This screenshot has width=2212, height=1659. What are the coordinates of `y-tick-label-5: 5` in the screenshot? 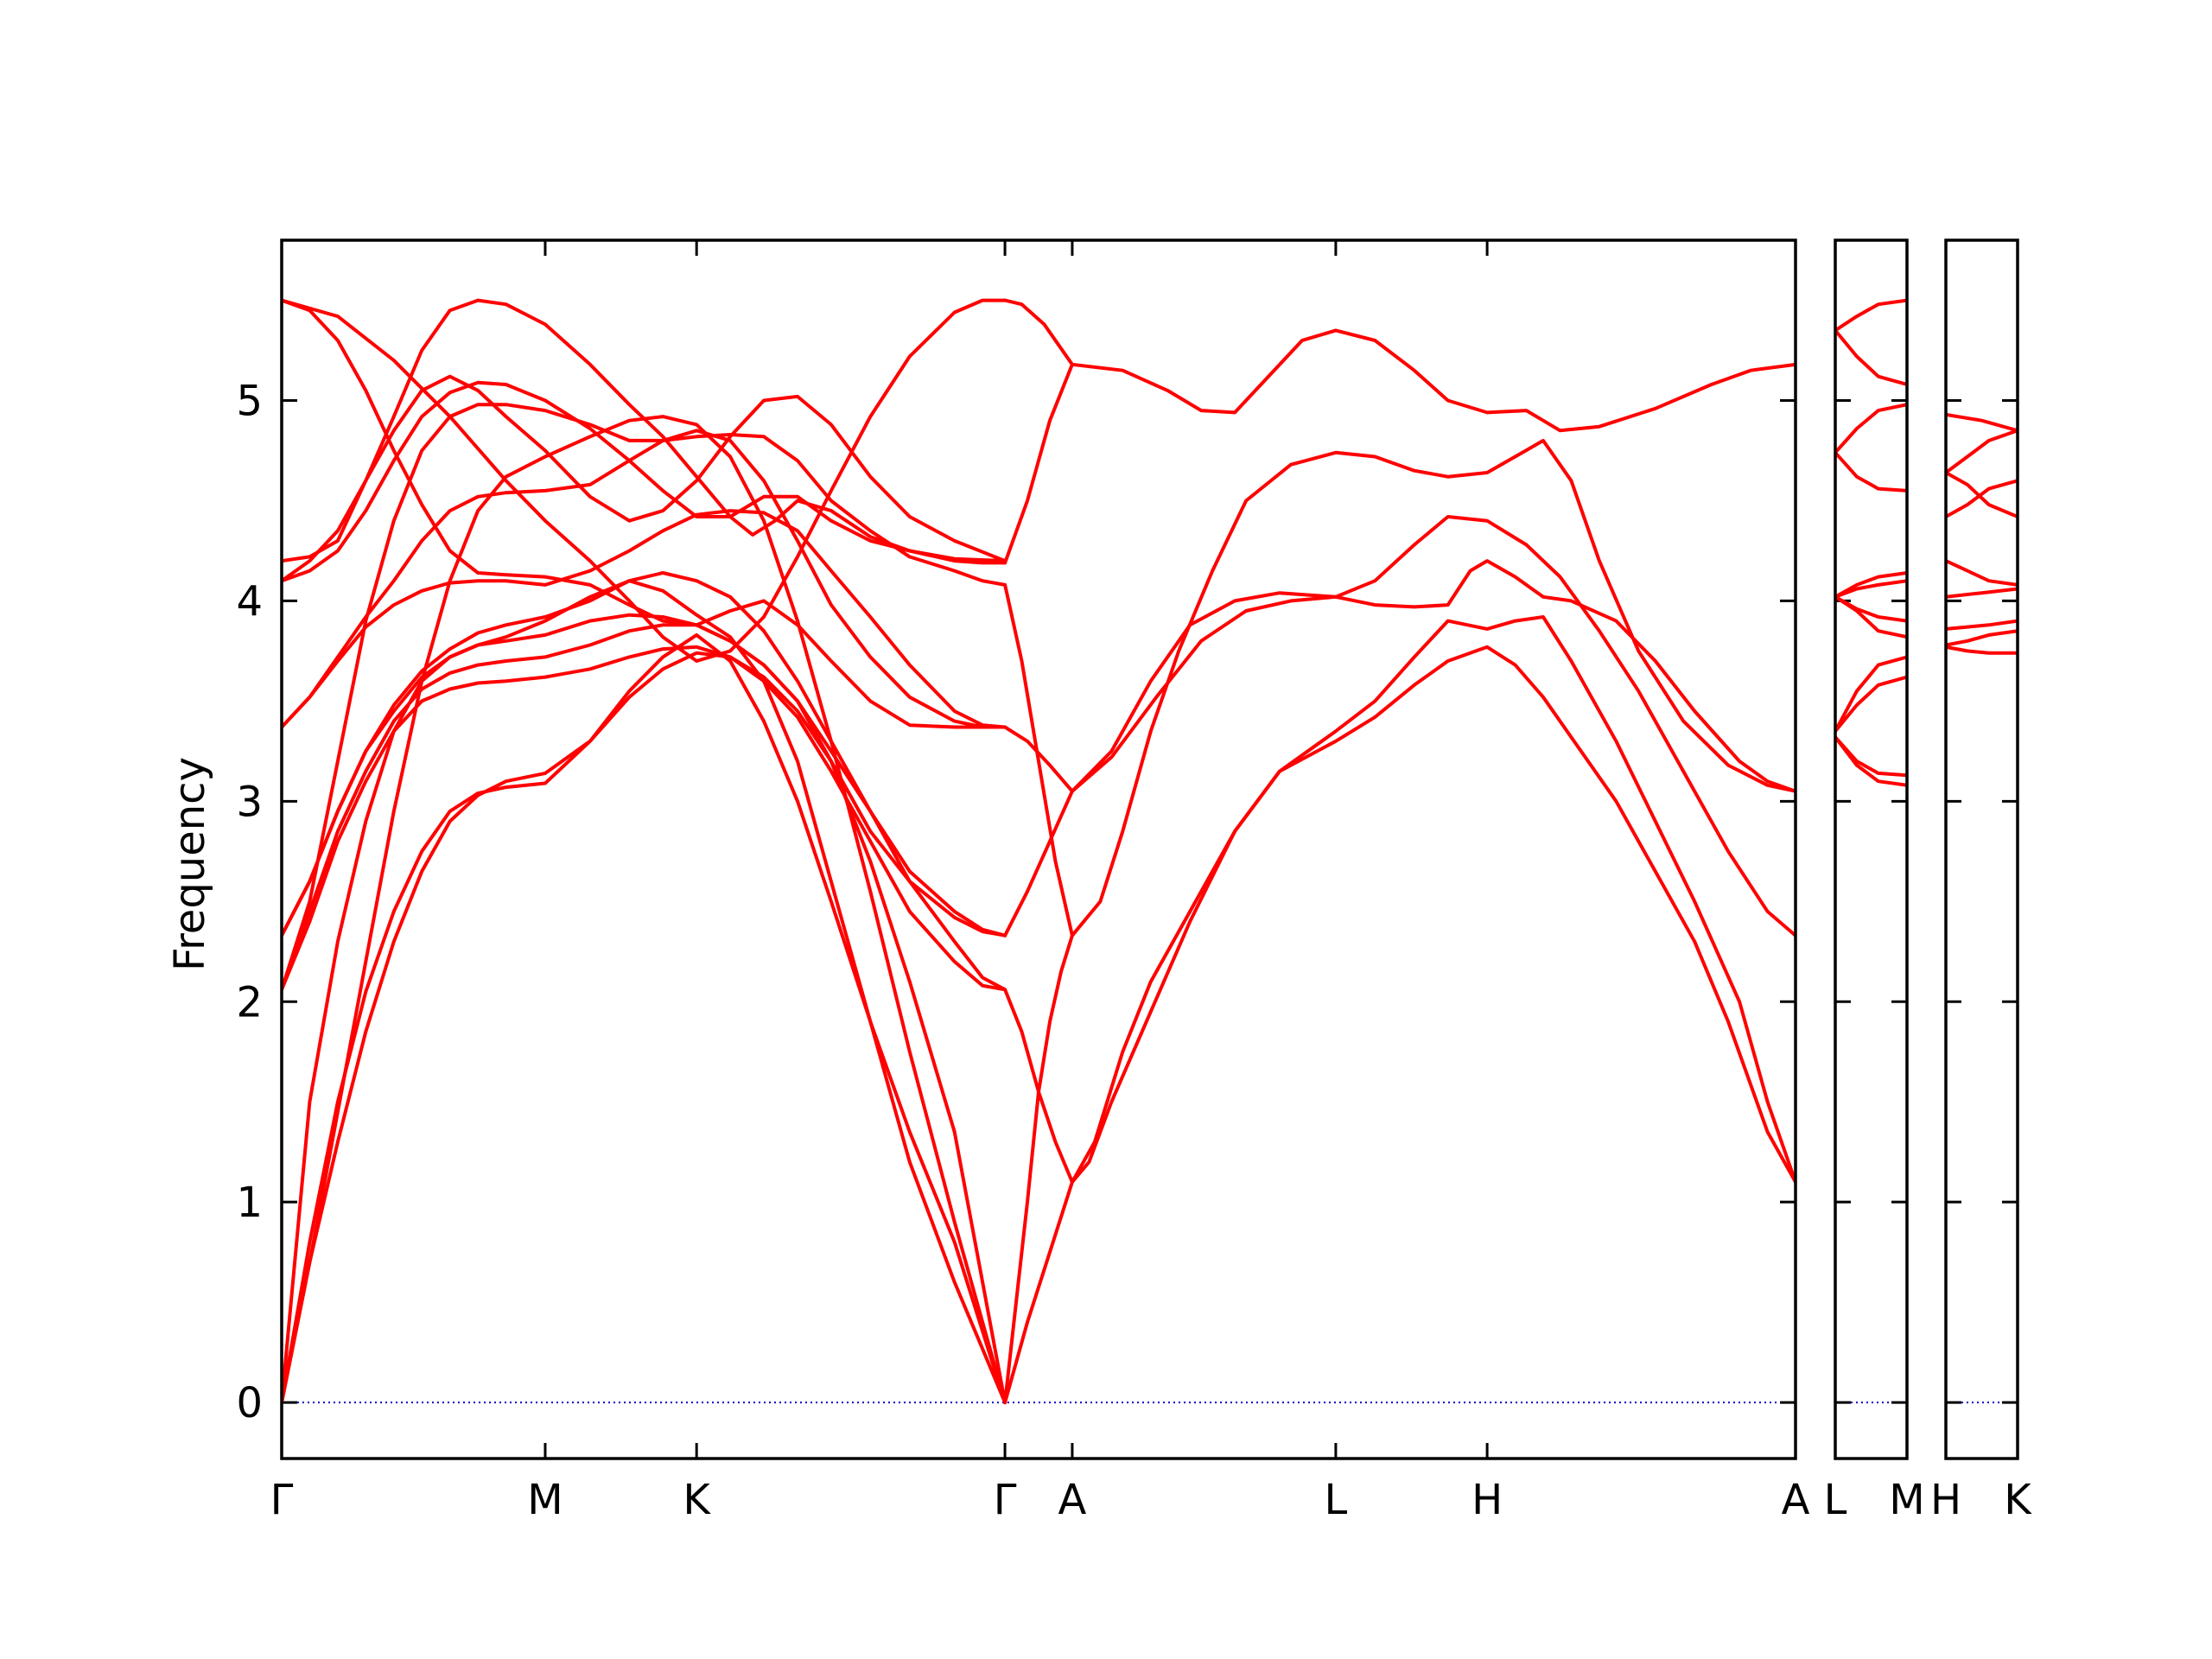 It's located at (249, 402).